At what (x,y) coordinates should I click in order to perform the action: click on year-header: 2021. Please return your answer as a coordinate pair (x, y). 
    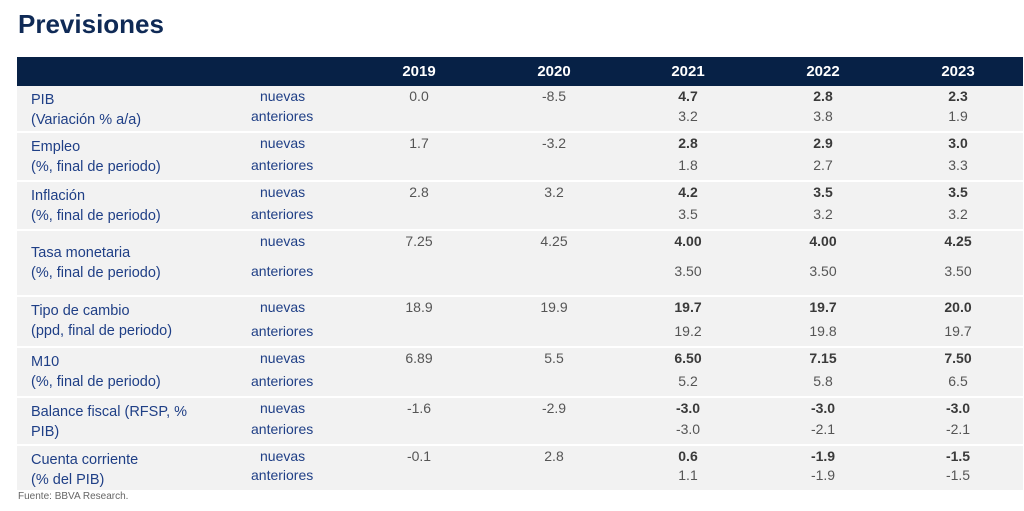
    Looking at the image, I should click on (688, 71).